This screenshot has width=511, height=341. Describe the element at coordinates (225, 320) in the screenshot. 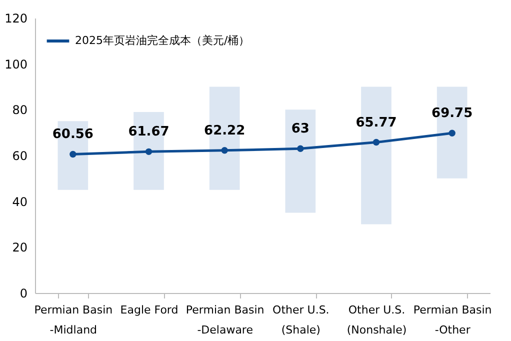

I see `x-tick-label: Permian Basin -Delaware` at that location.